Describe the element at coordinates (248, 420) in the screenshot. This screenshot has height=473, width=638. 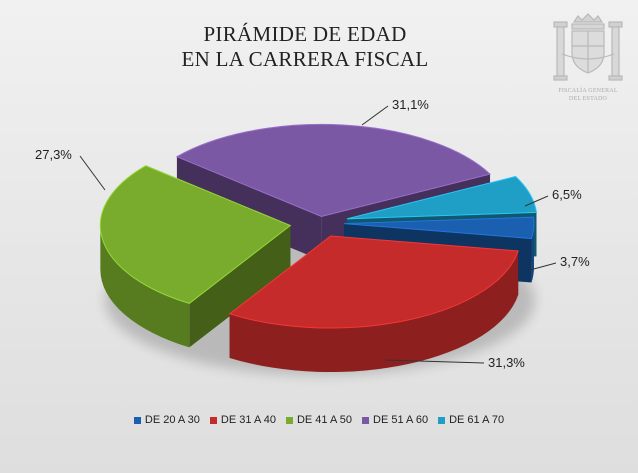
I see `legend-label: DE 31 A 40` at that location.